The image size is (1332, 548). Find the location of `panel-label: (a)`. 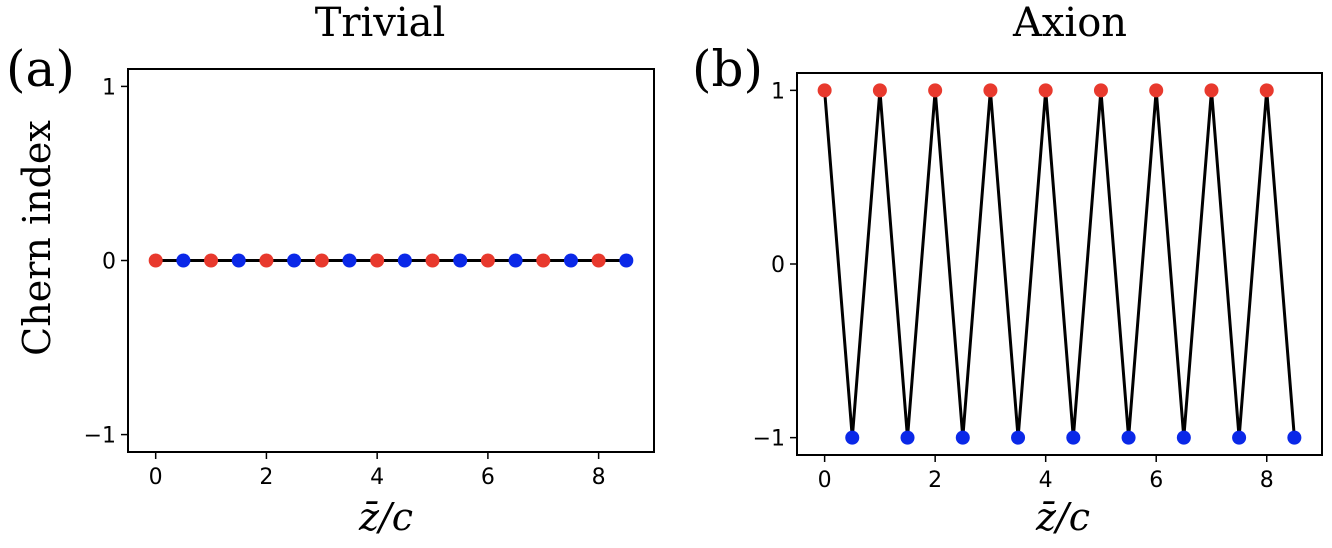

panel-label: (a) is located at coordinates (40, 69).